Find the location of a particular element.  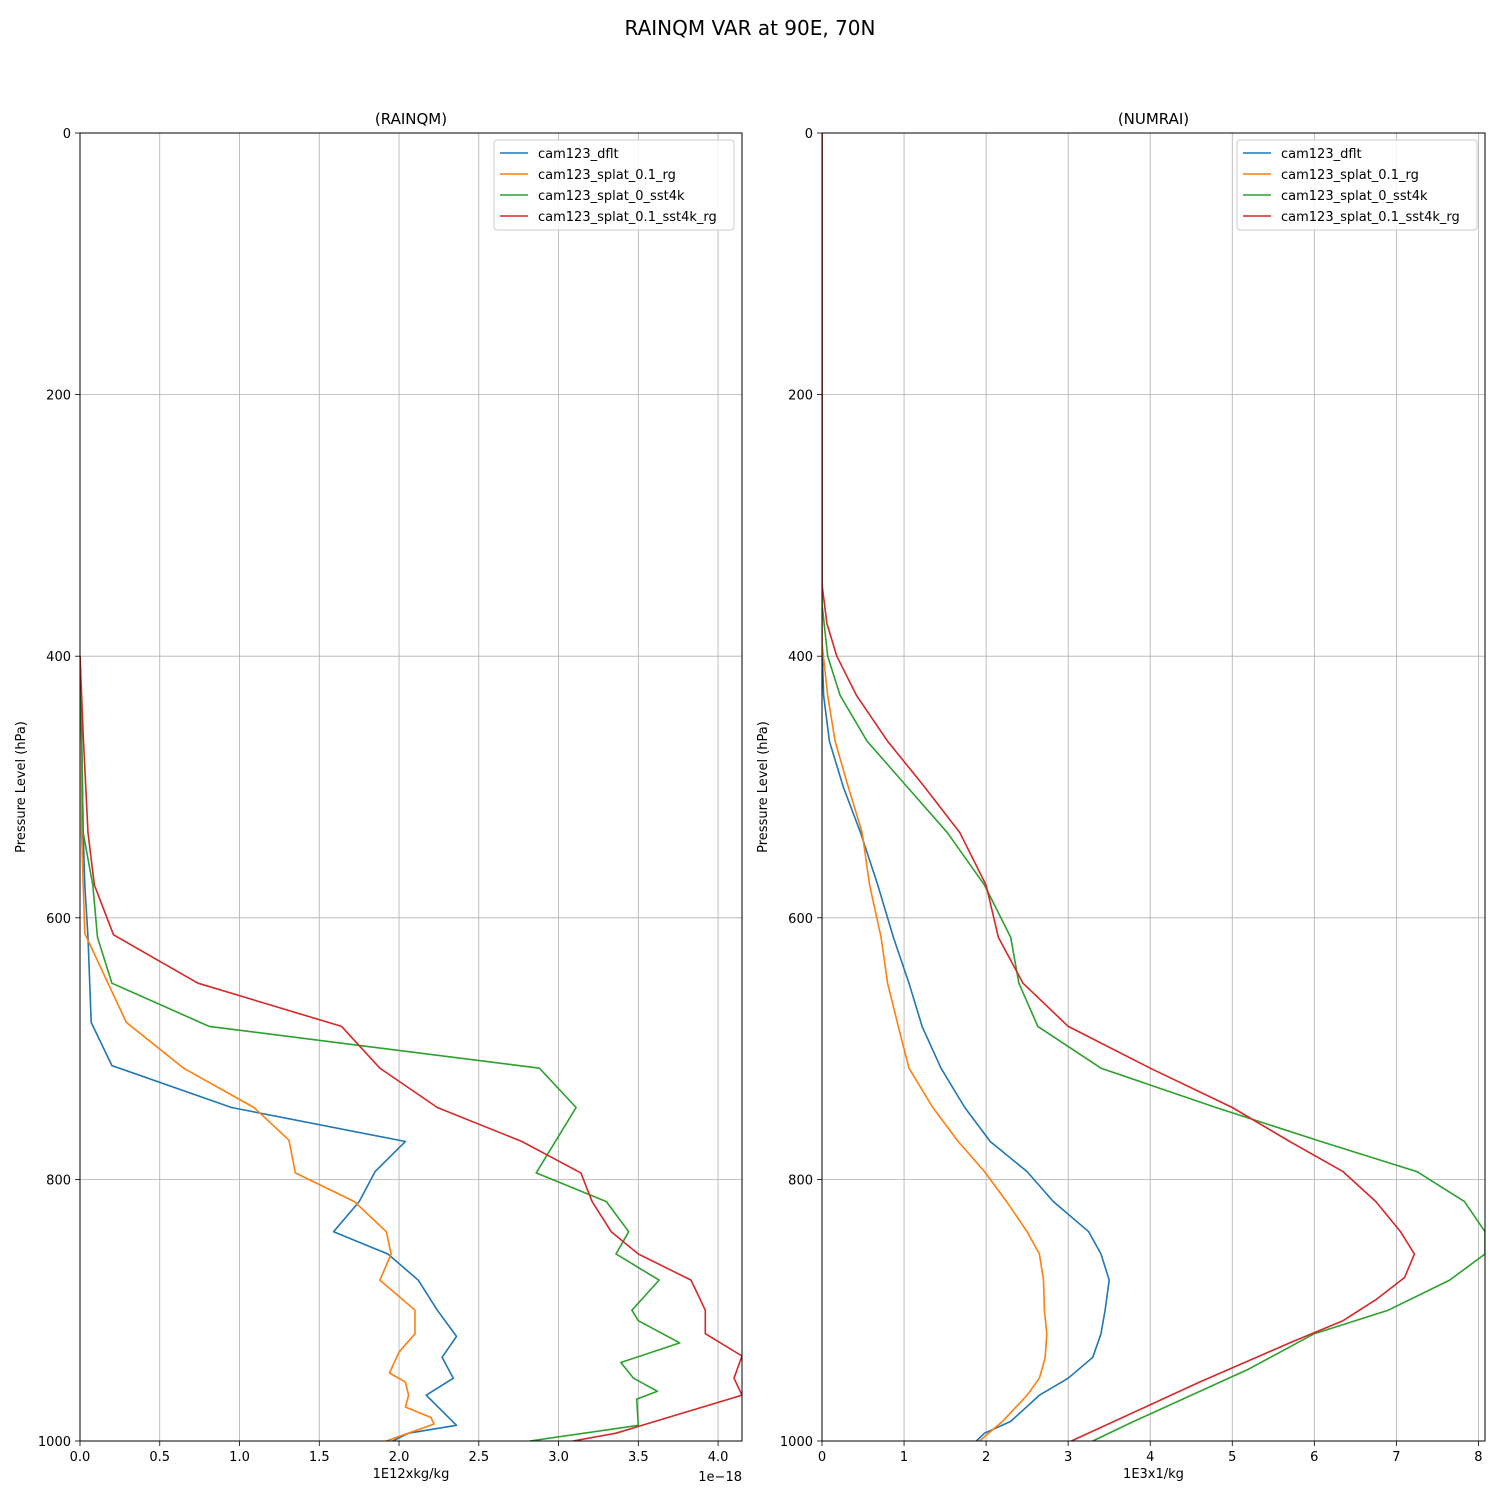

chart-numrai-y-tick-label: 800 is located at coordinates (800, 1180).